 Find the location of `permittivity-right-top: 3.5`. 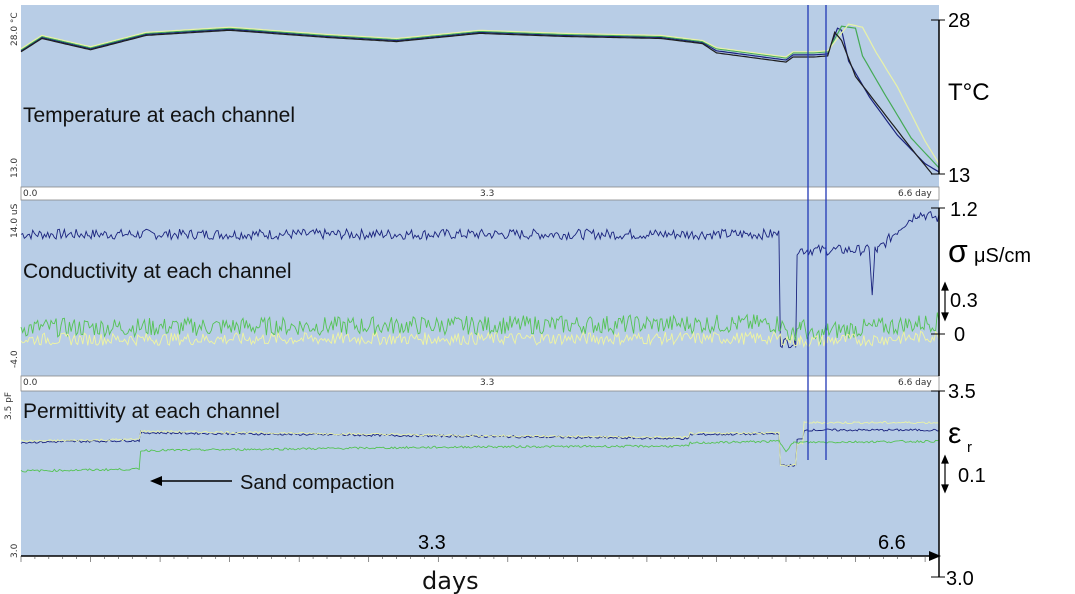

permittivity-right-top: 3.5 is located at coordinates (962, 392).